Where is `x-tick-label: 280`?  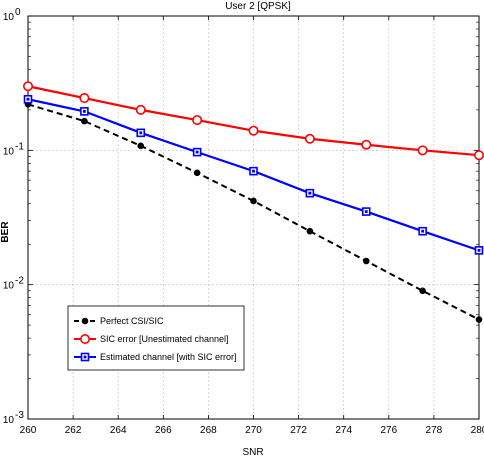
x-tick-label: 280 is located at coordinates (477, 430).